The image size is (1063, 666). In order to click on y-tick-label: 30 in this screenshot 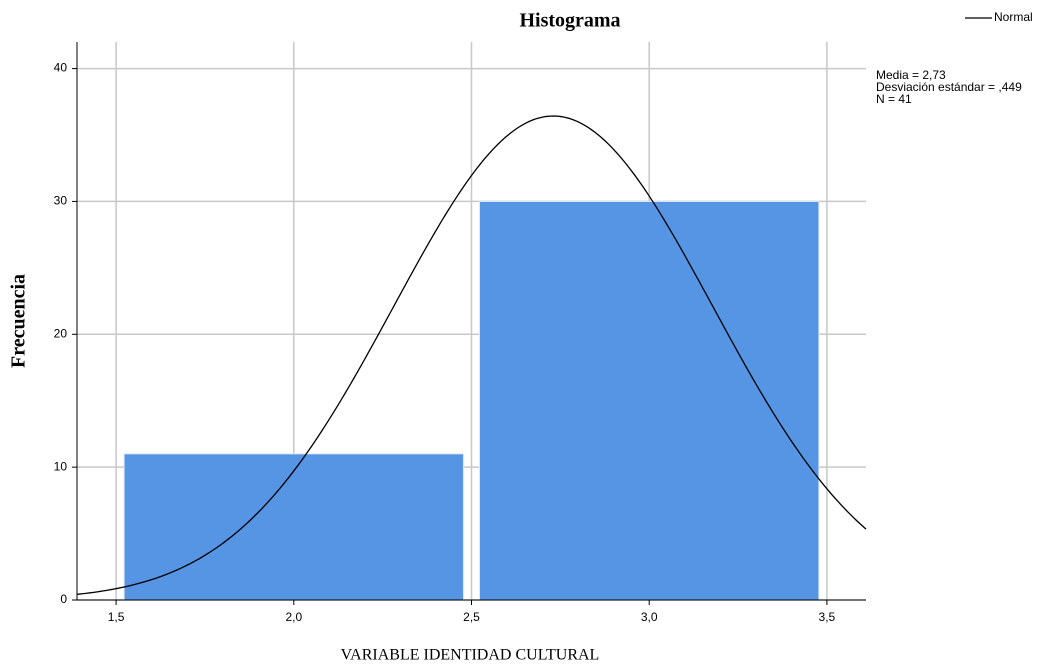, I will do `click(61, 201)`.